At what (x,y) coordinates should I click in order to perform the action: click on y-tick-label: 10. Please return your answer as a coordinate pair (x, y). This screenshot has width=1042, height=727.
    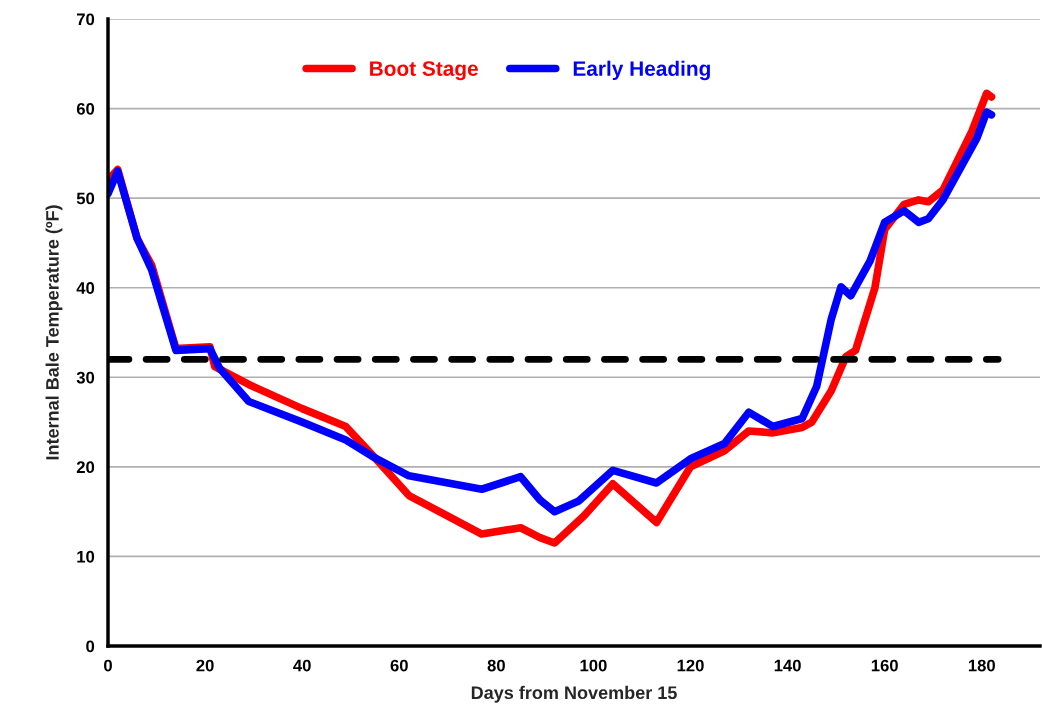
    Looking at the image, I should click on (86, 556).